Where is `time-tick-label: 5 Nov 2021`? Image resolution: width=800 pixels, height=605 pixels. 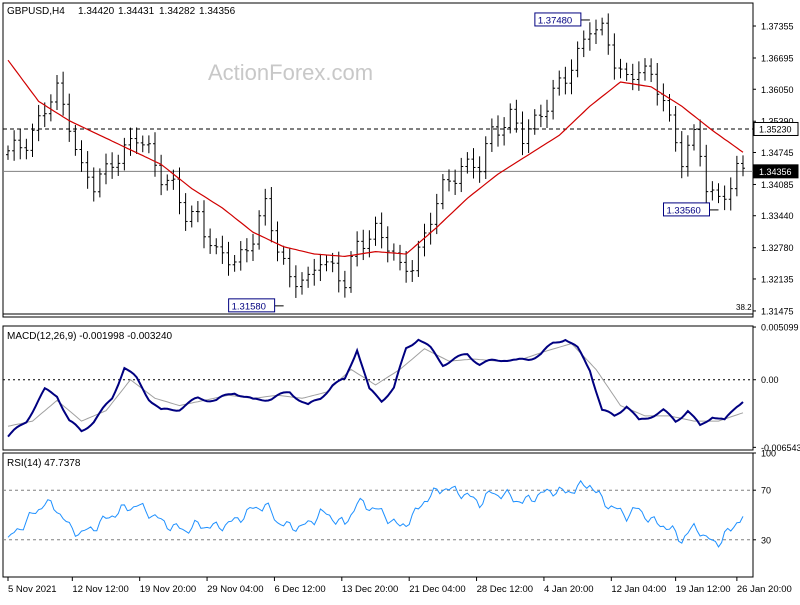
time-tick-label: 5 Nov 2021 is located at coordinates (32, 589).